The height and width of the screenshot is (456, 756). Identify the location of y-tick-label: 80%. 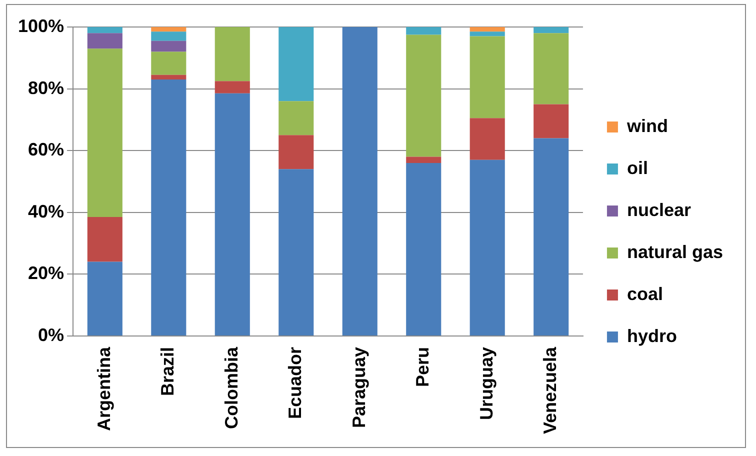
(46, 88).